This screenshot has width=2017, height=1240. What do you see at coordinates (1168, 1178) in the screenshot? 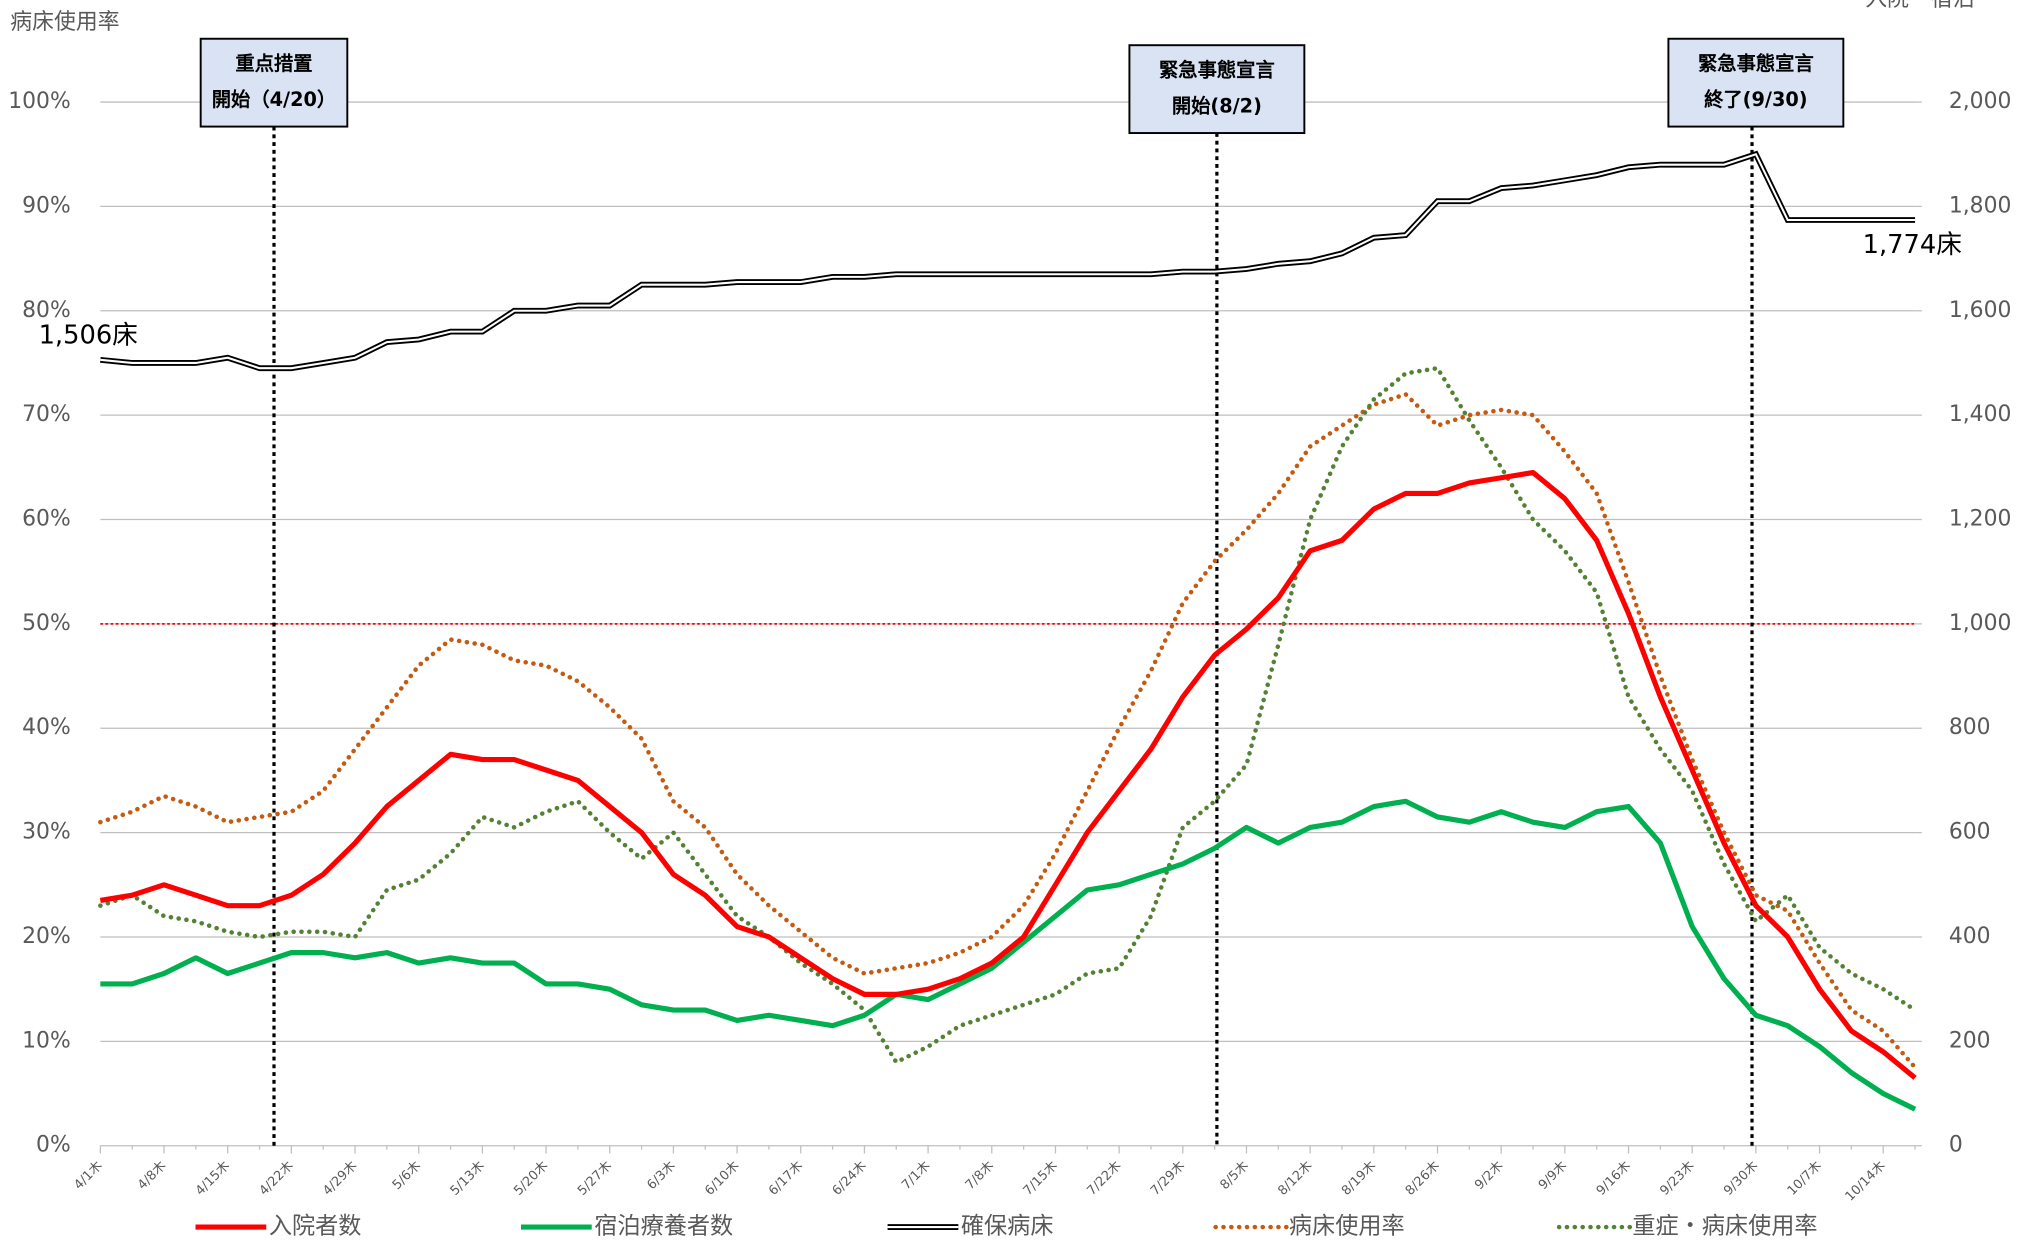
I see `x-tick-label: 7/29木` at bounding box center [1168, 1178].